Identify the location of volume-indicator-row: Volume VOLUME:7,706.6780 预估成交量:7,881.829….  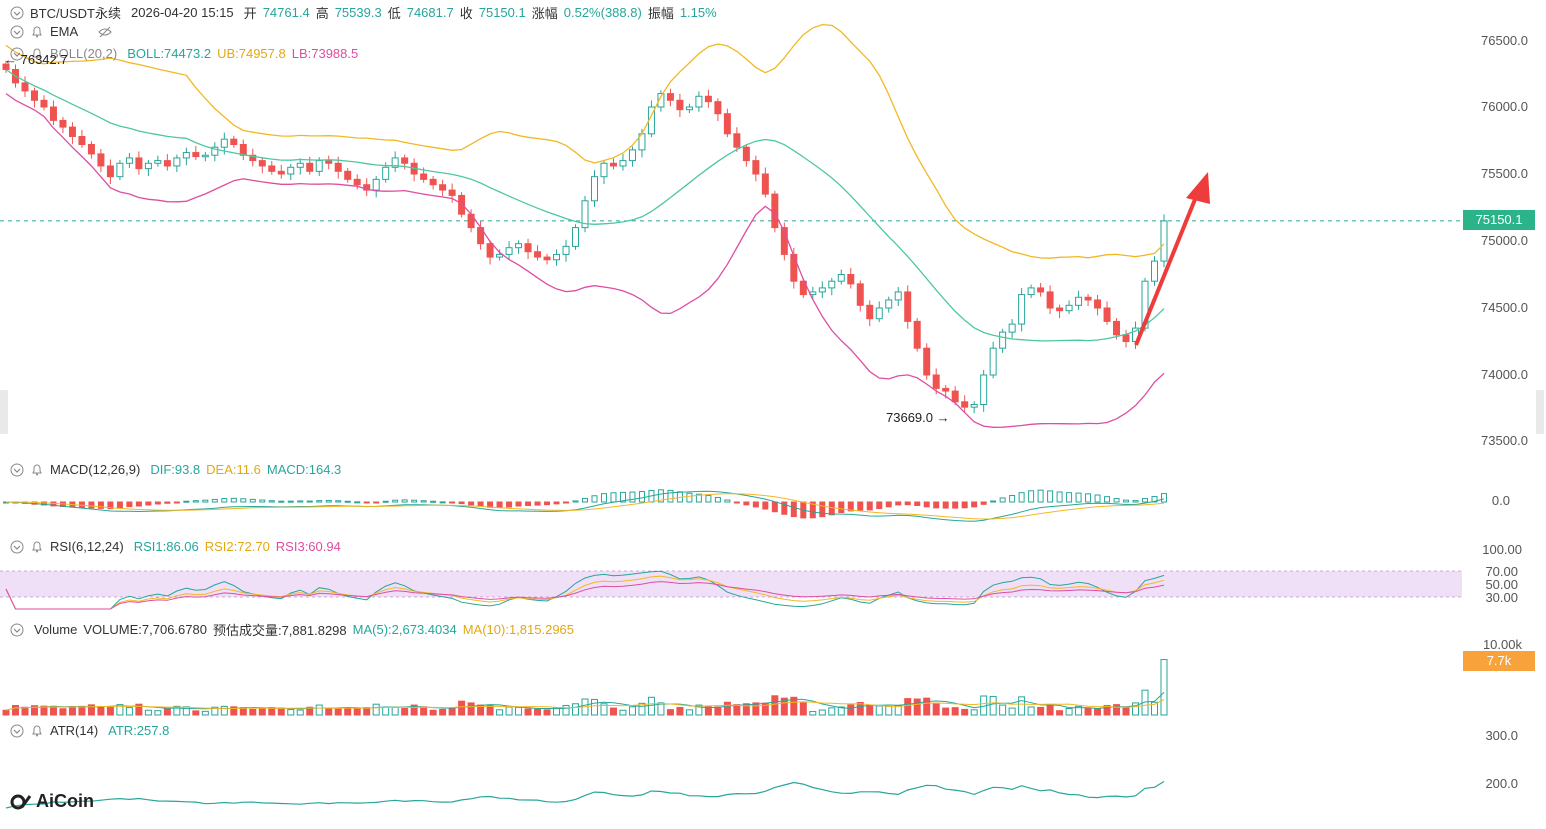
(292, 629).